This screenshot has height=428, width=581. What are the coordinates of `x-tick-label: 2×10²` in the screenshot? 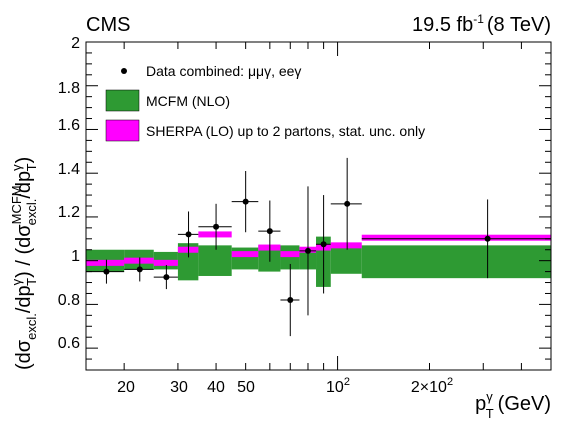 It's located at (432, 386).